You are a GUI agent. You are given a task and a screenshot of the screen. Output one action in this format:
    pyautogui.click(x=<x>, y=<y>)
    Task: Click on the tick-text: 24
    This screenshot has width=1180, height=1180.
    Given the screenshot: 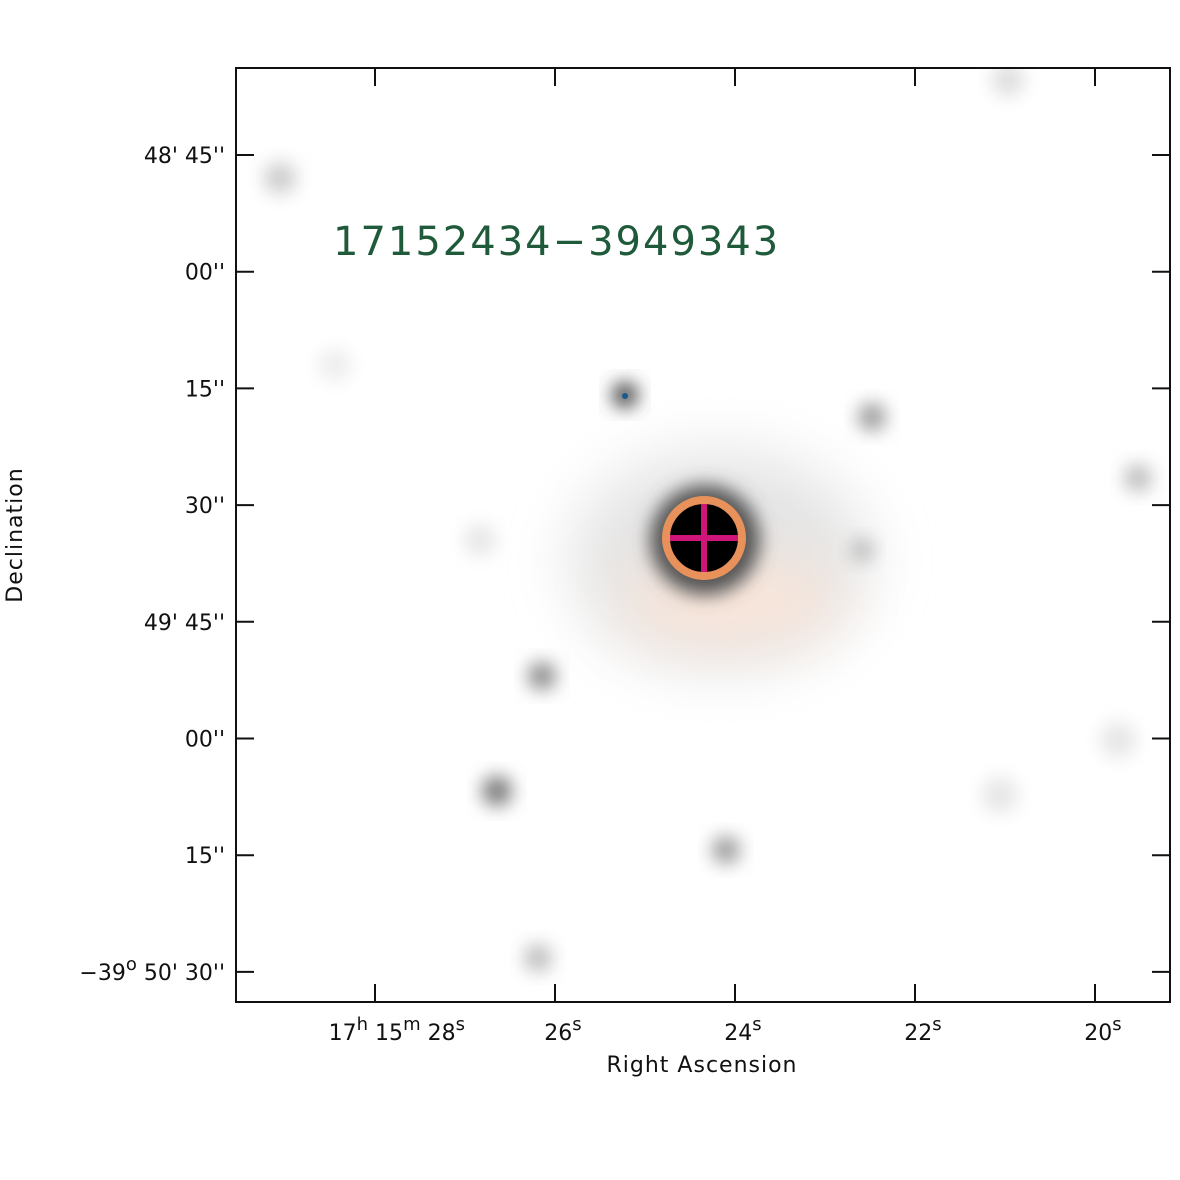 What is the action you would take?
    pyautogui.click(x=738, y=1033)
    